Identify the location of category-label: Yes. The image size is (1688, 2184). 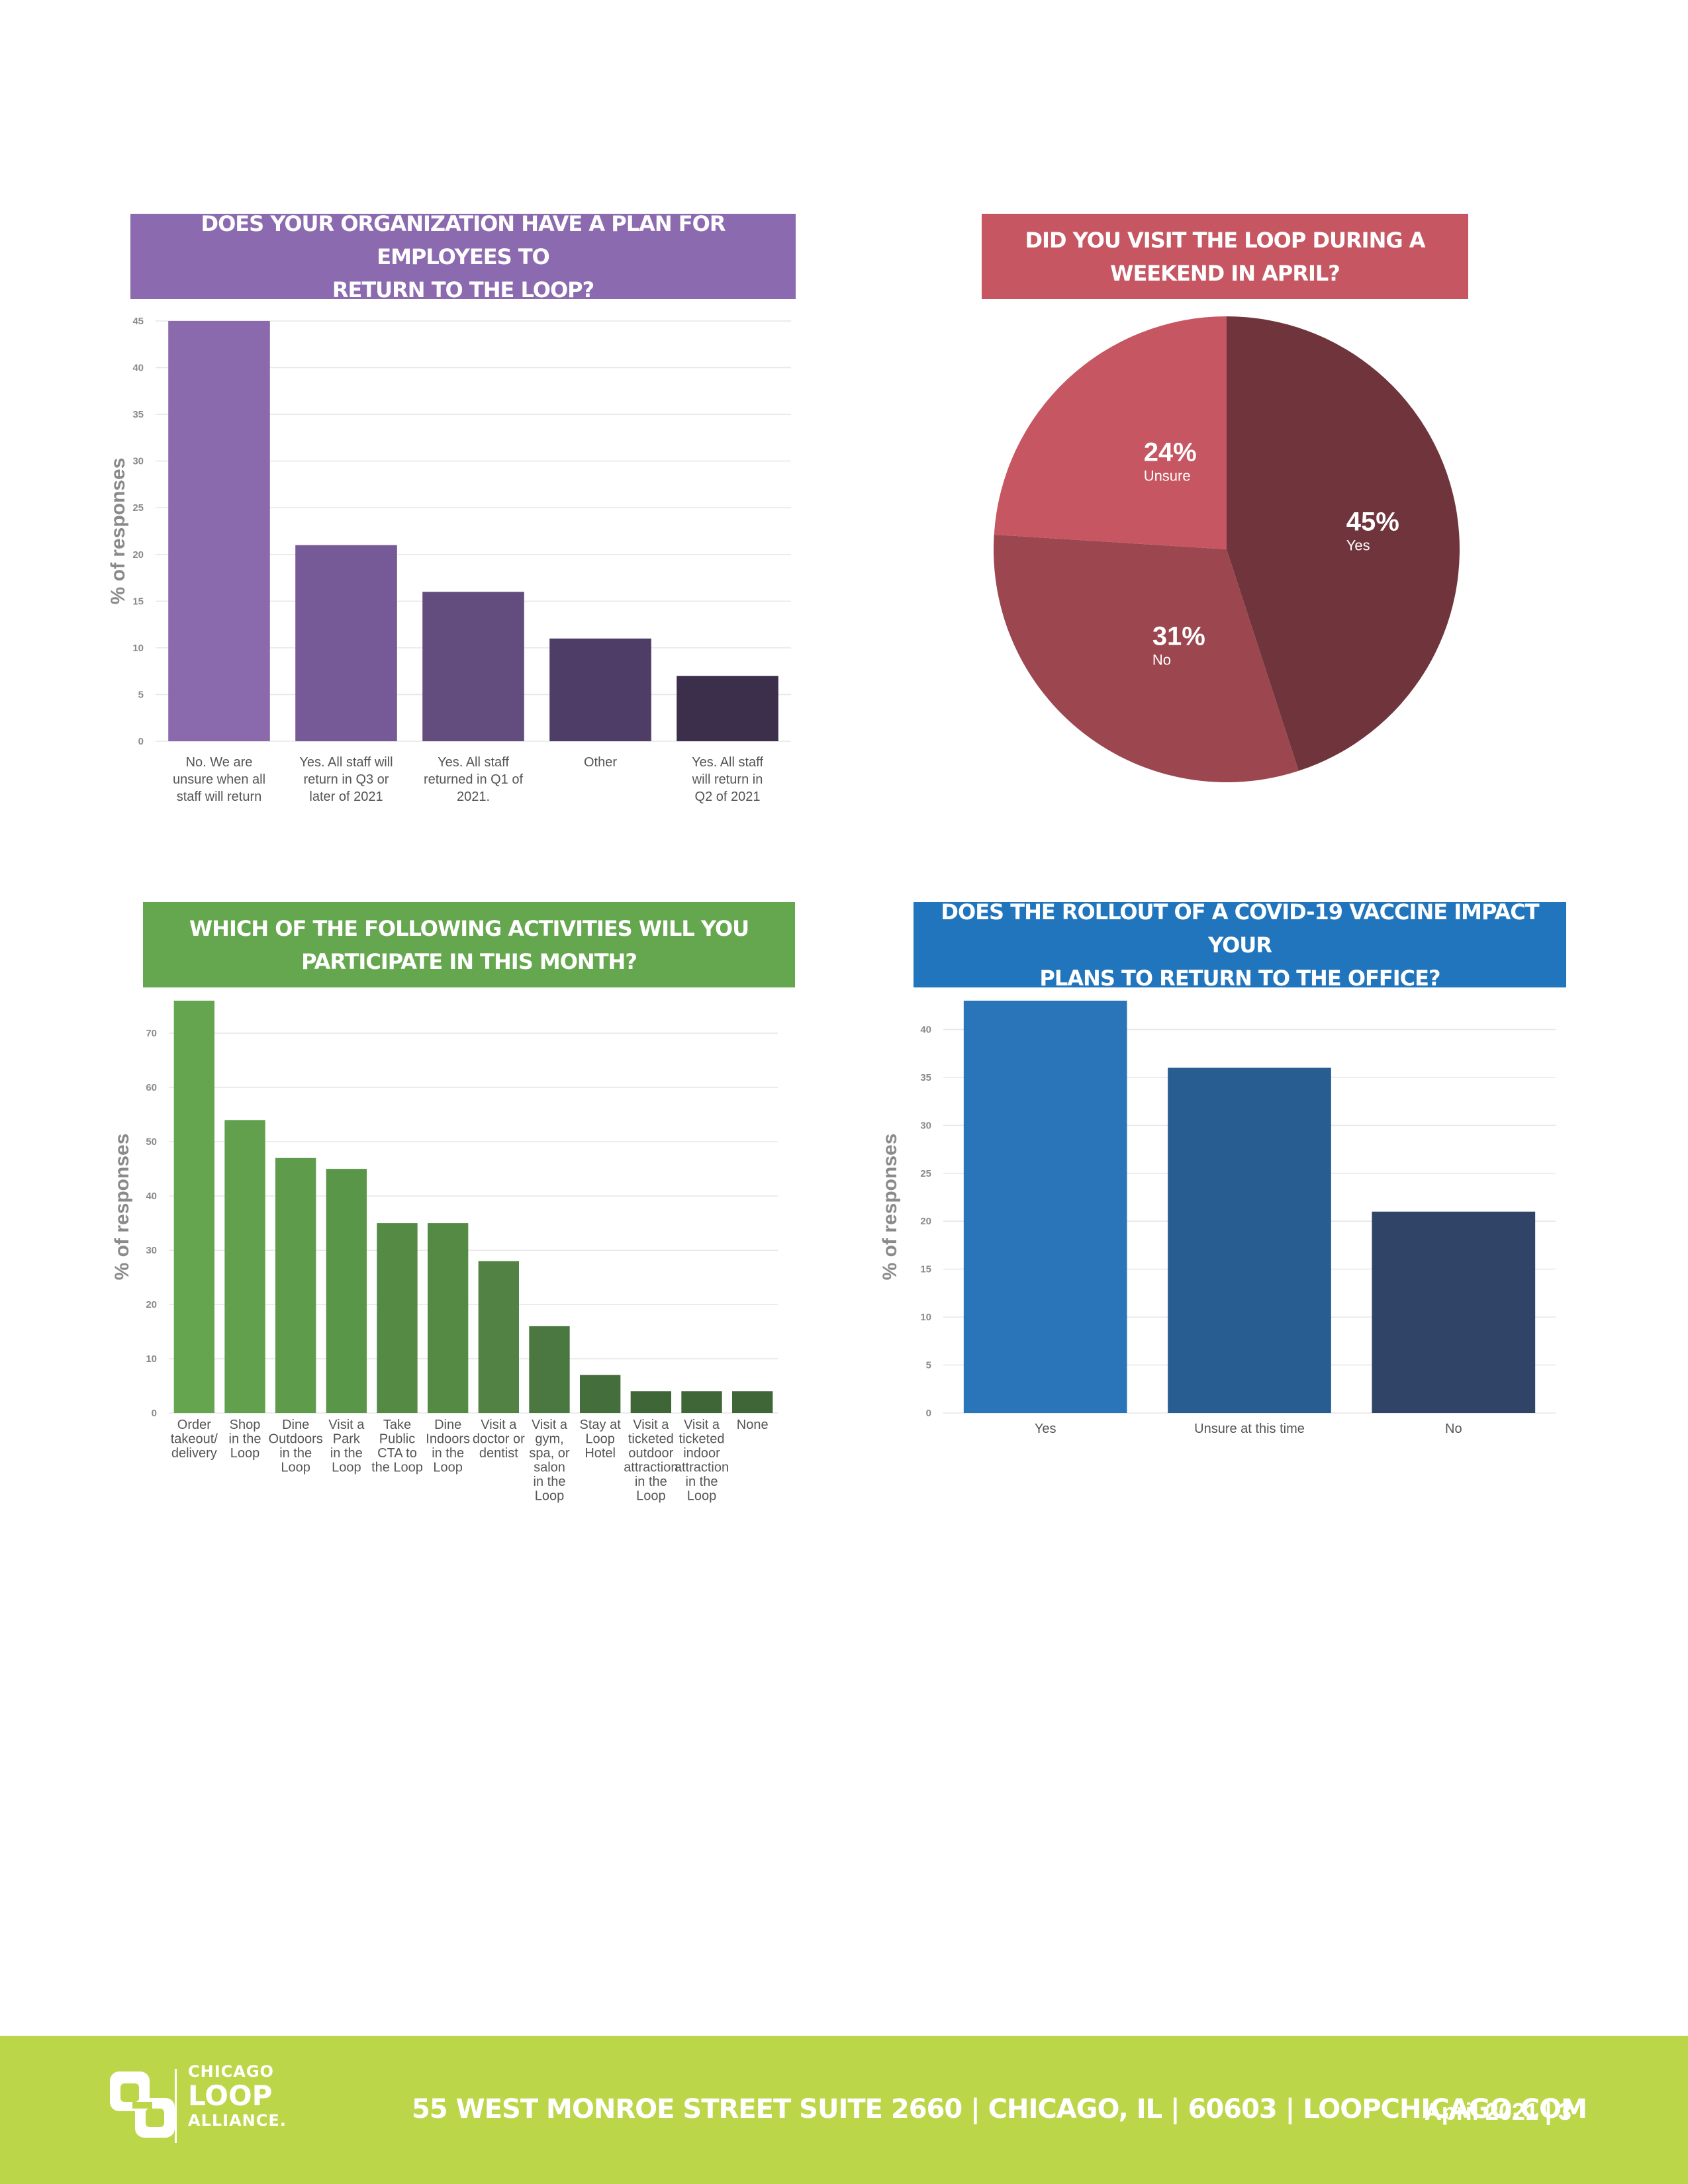
(1045, 1429).